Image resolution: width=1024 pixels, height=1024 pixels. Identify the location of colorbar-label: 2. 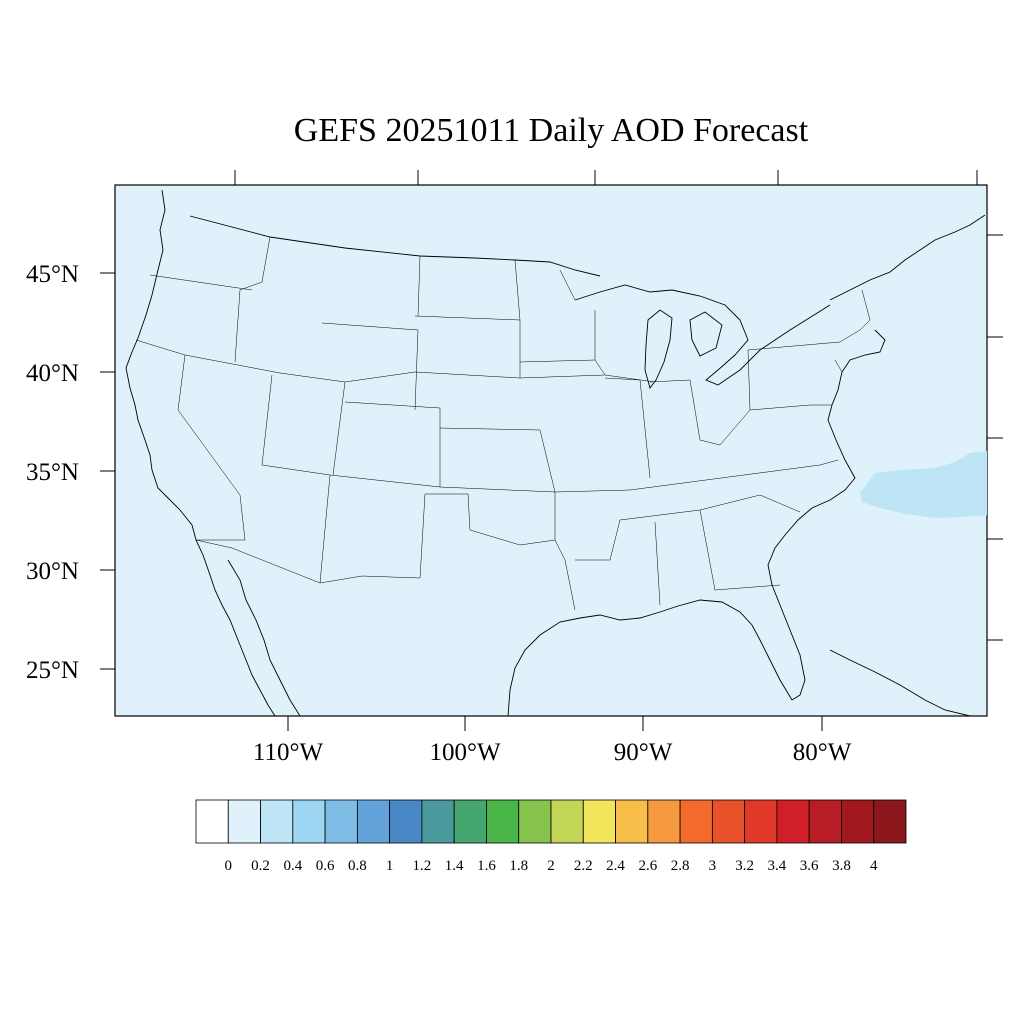
(551, 866).